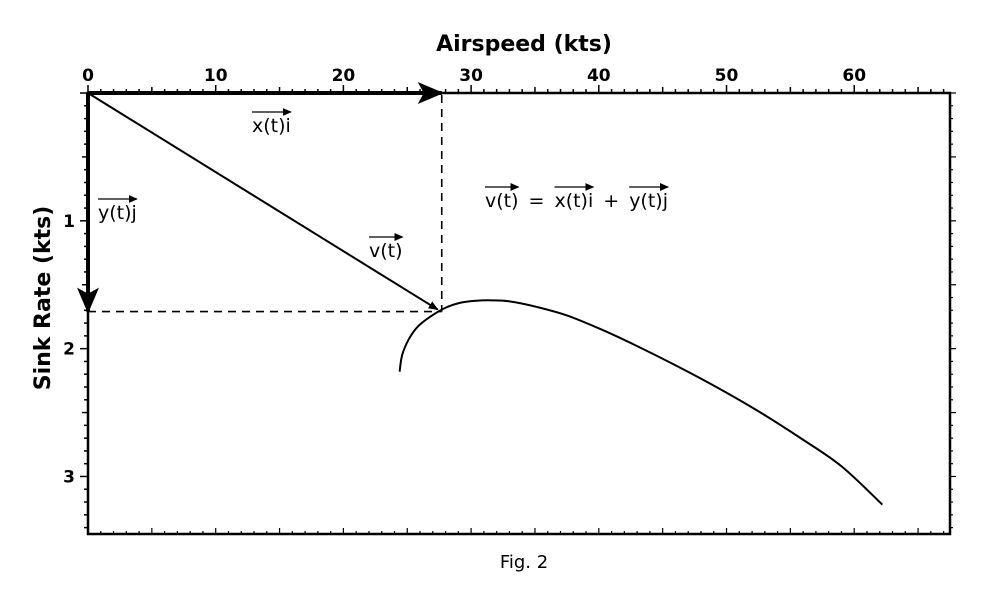  What do you see at coordinates (524, 44) in the screenshot?
I see `x-axis-title: Airspeed (kts)` at bounding box center [524, 44].